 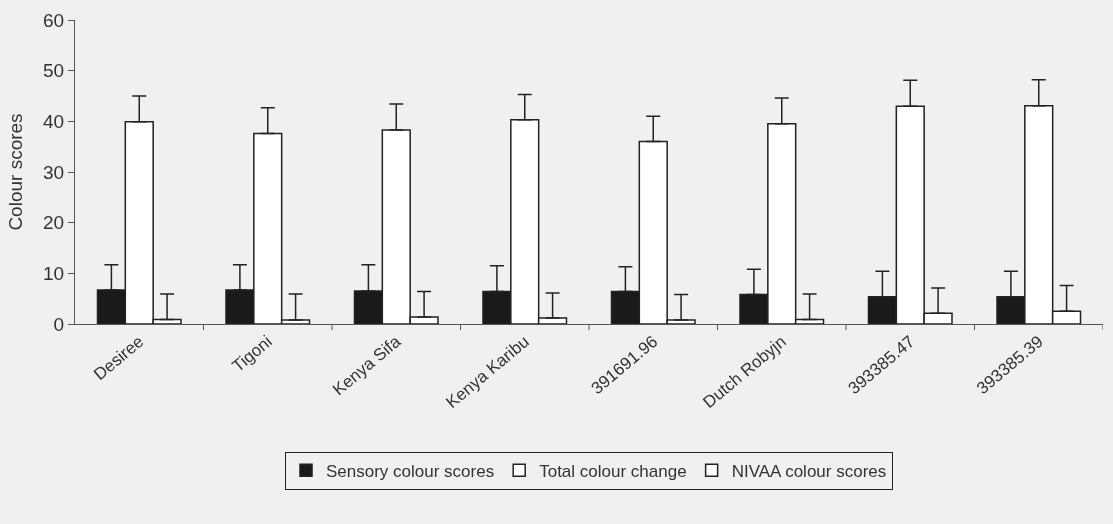 I want to click on y-tick-label: 60, so click(x=54, y=20).